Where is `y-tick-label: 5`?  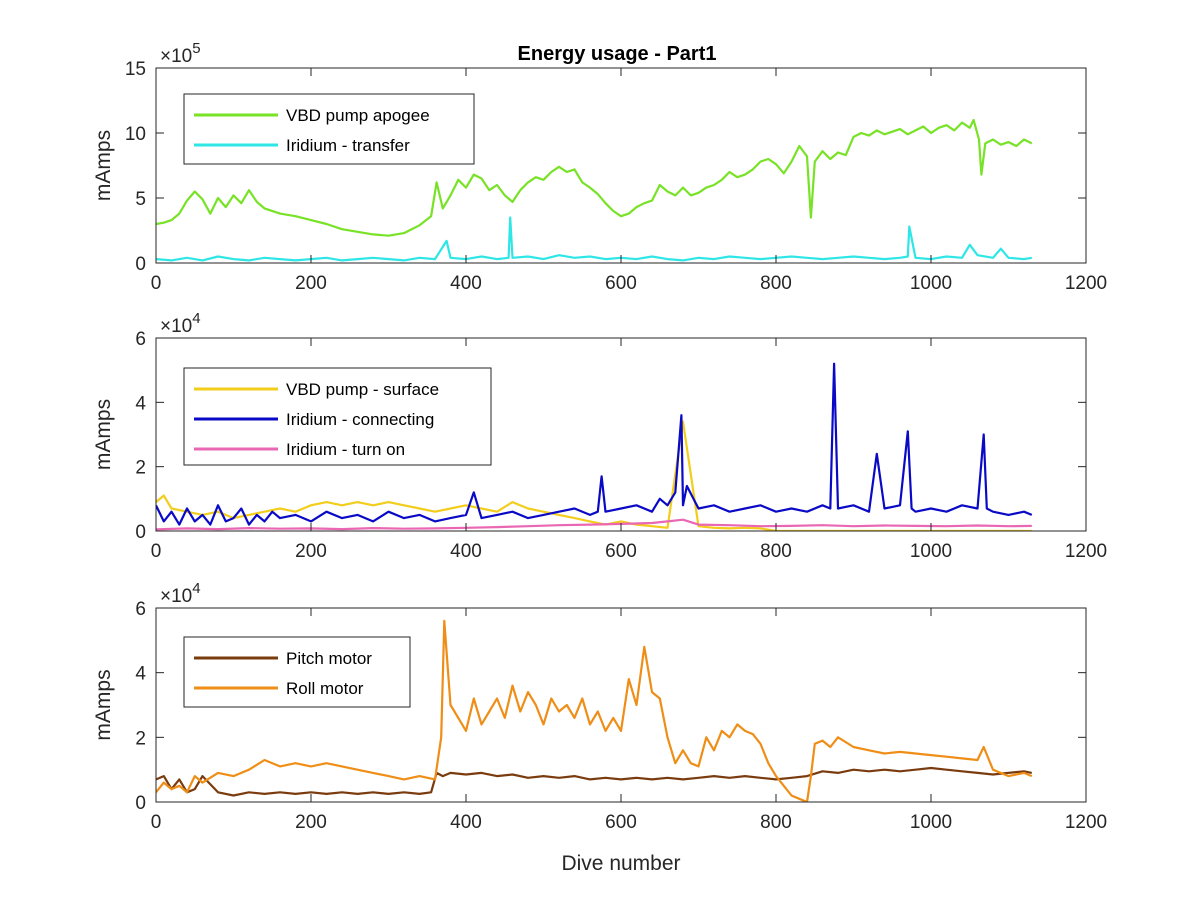
y-tick-label: 5 is located at coordinates (140, 199).